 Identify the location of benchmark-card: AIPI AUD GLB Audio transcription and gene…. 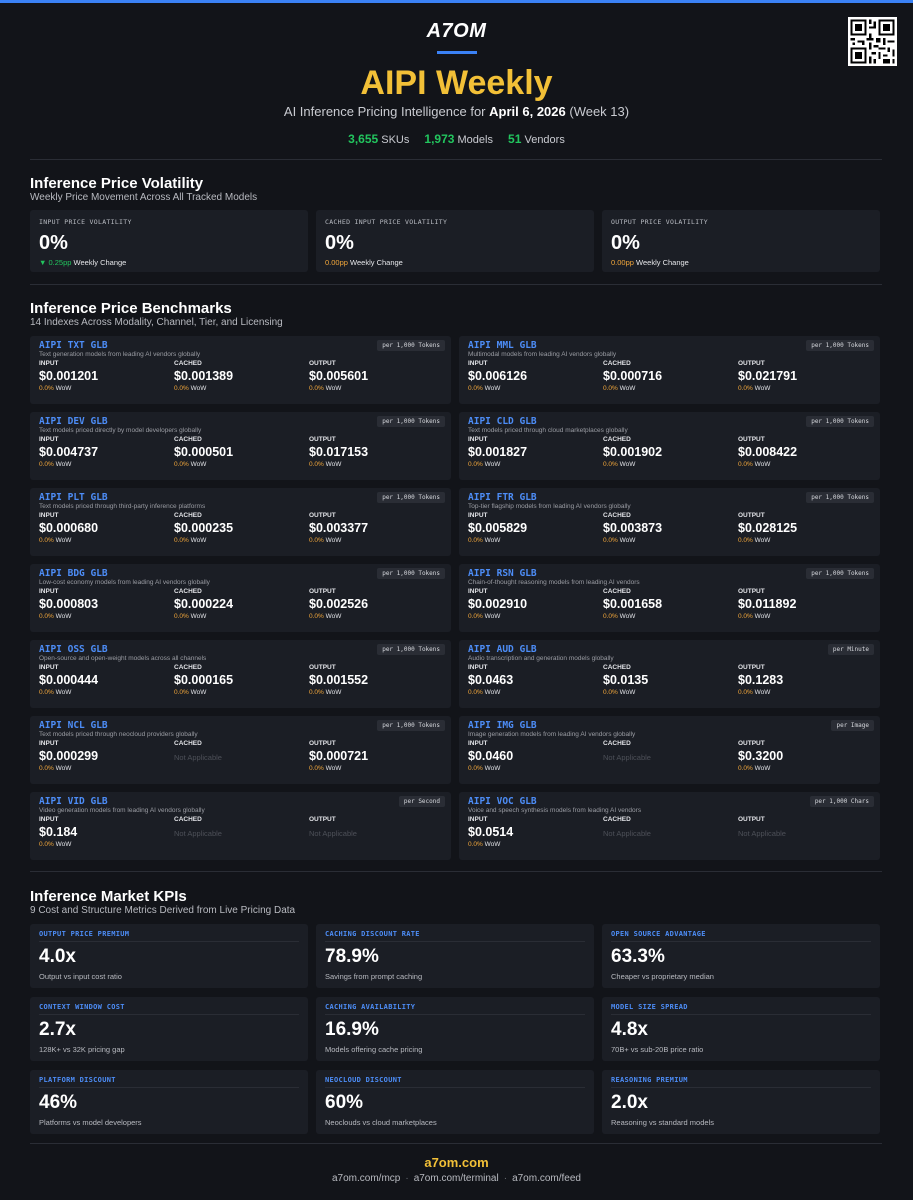
(669, 674).